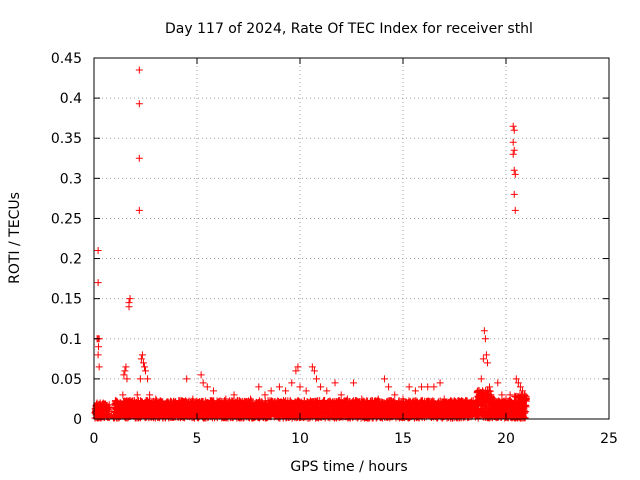 The image size is (640, 480). What do you see at coordinates (94, 439) in the screenshot?
I see `x-tick-label: 0` at bounding box center [94, 439].